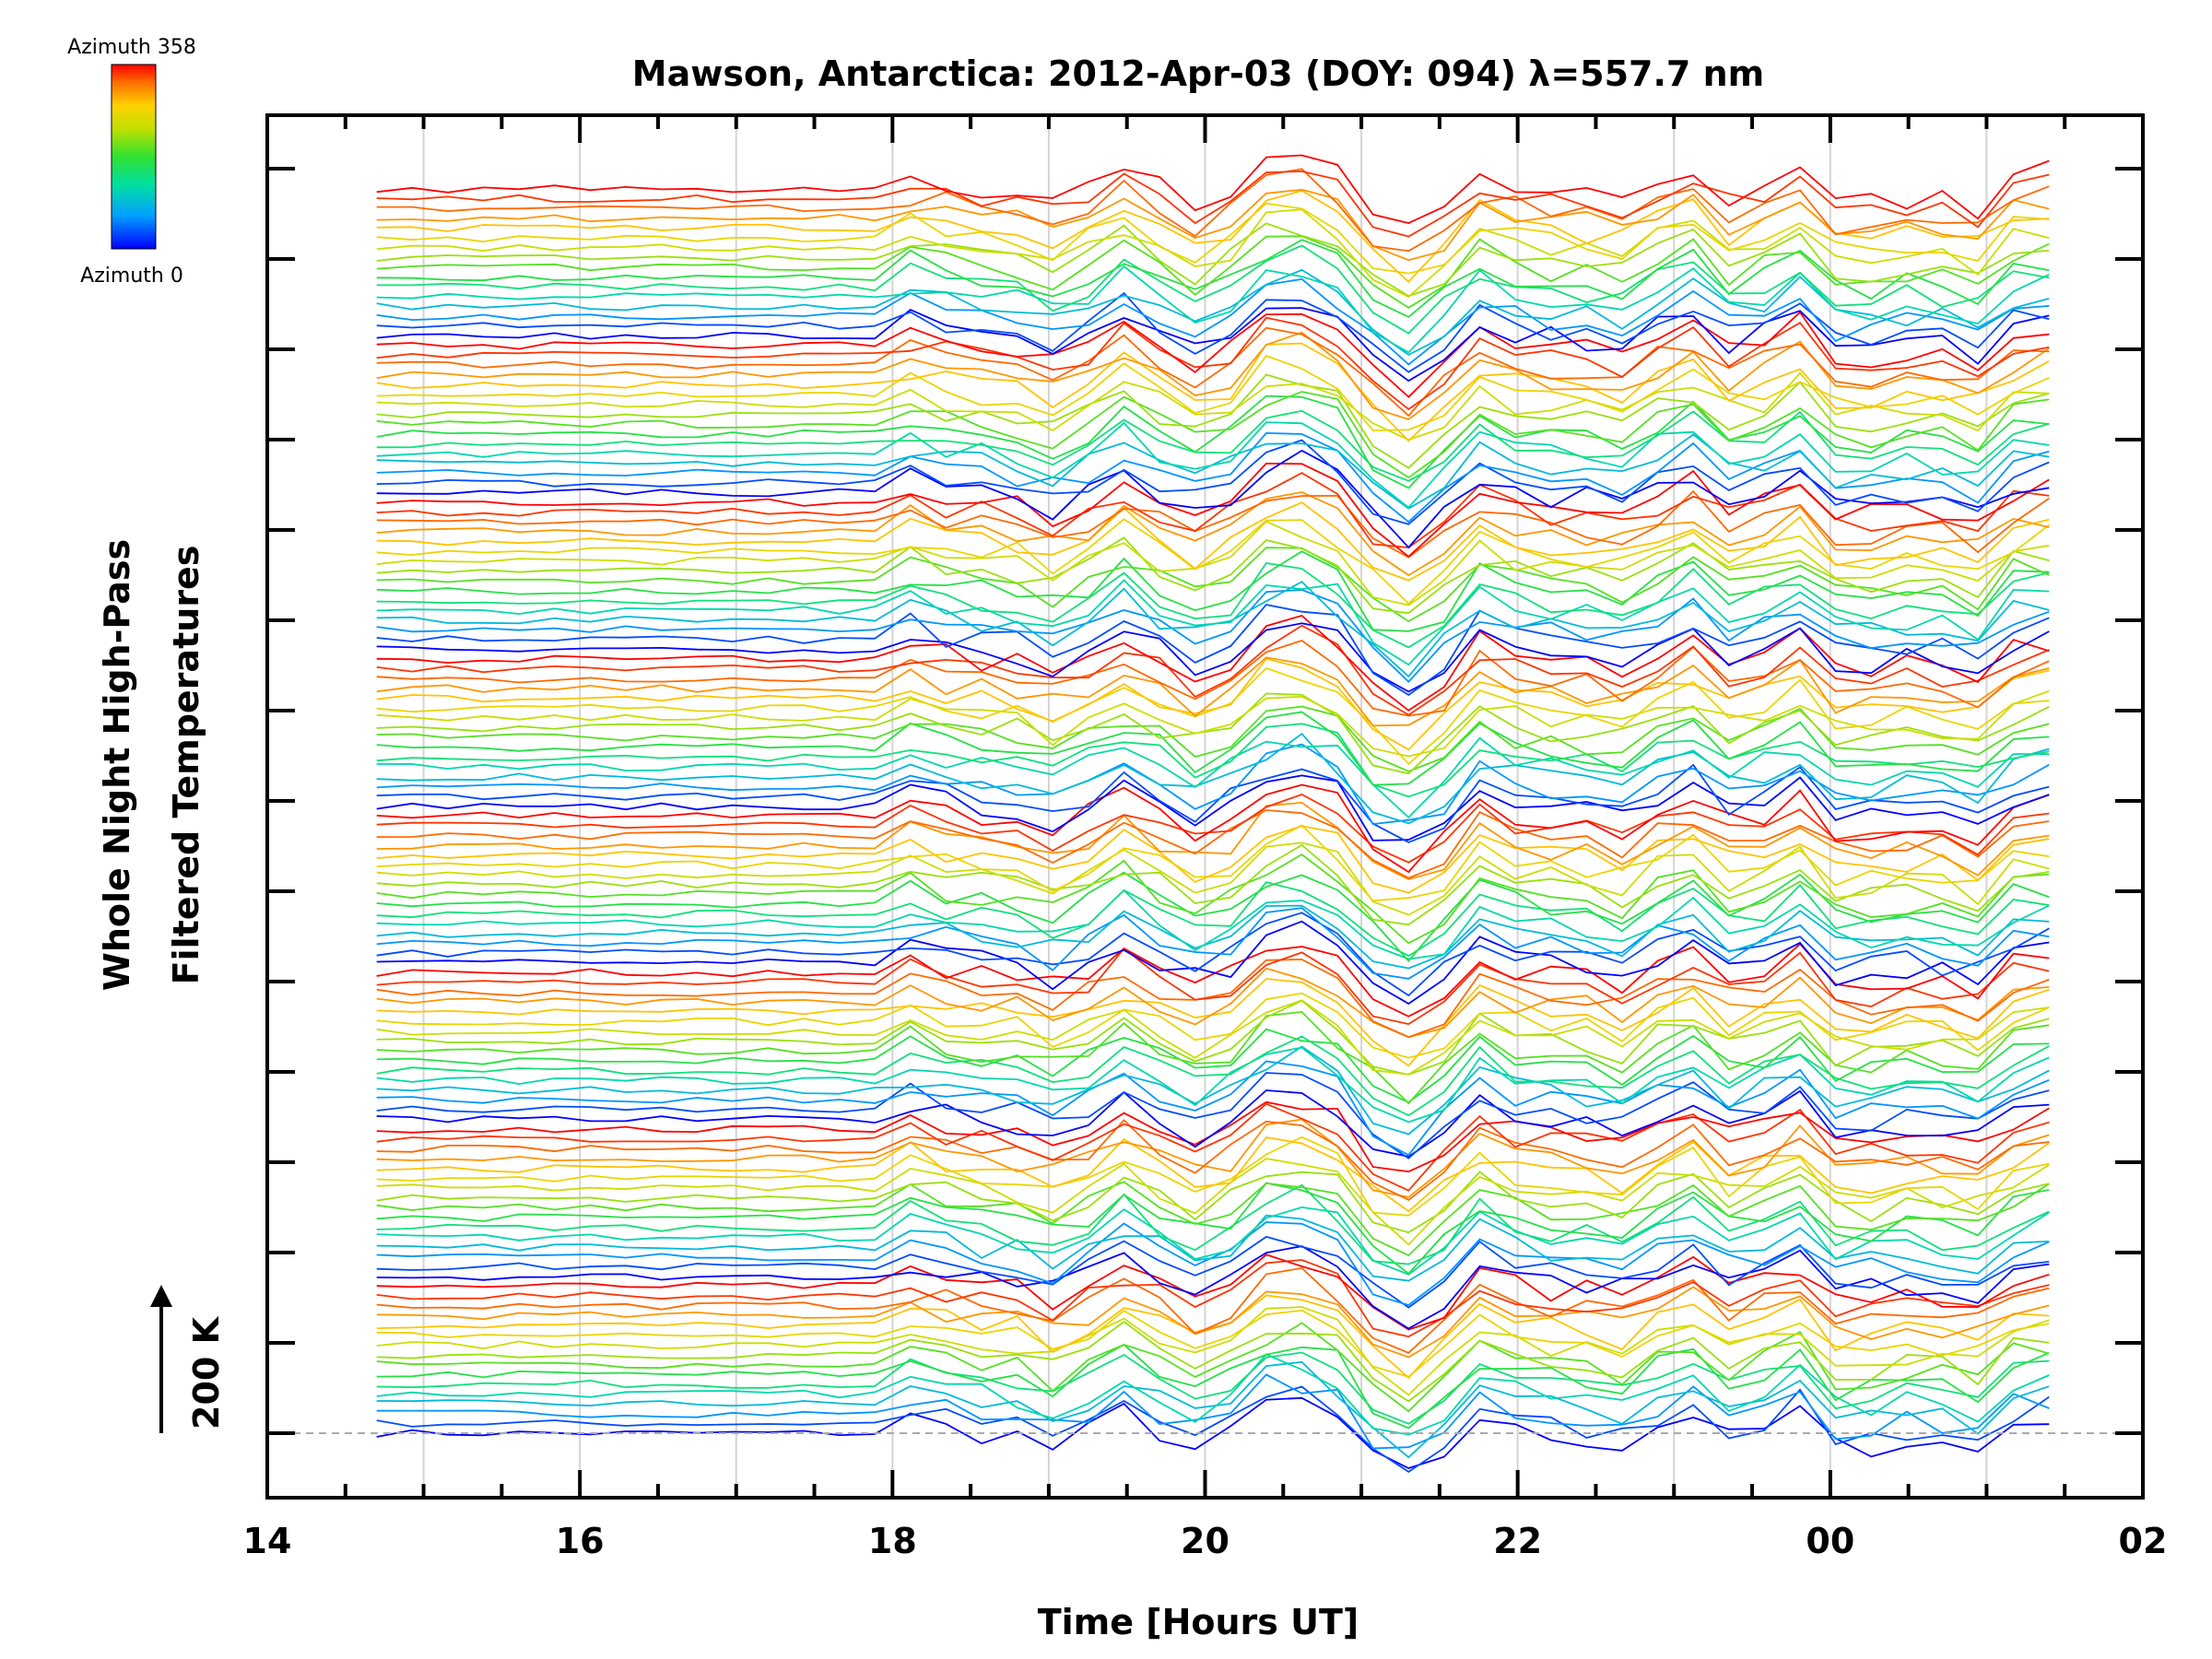  Describe the element at coordinates (2143, 1541) in the screenshot. I see `x-tick-label: 02` at that location.